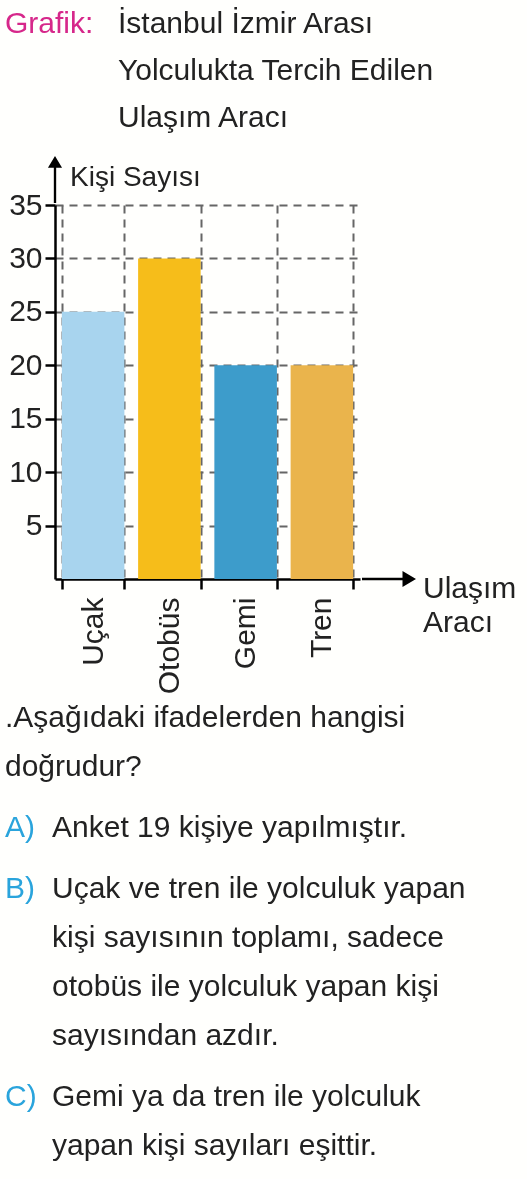 This screenshot has height=1179, width=527. I want to click on text: B) Uçak ve tren ile yolculuk yapan kişi sayısının toplamı, sadece otobüs ile yolculuk yapan kişi sayısından azdır., so click(235, 961).